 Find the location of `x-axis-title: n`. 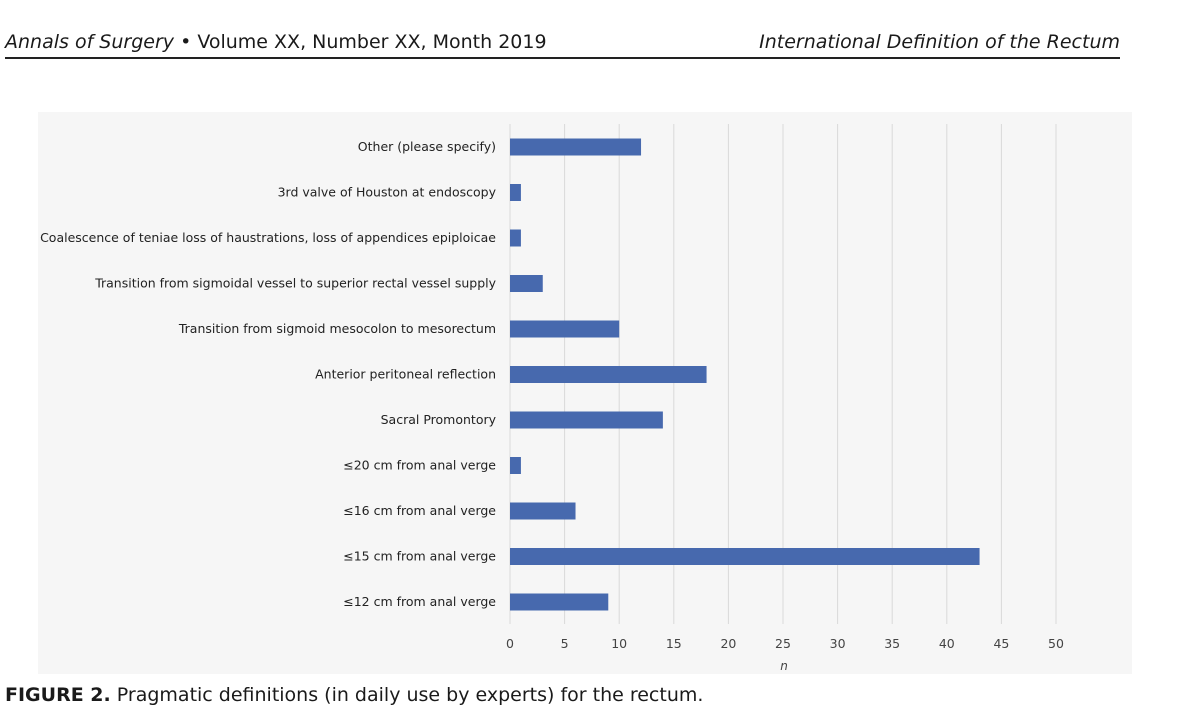

x-axis-title: n is located at coordinates (784, 666).